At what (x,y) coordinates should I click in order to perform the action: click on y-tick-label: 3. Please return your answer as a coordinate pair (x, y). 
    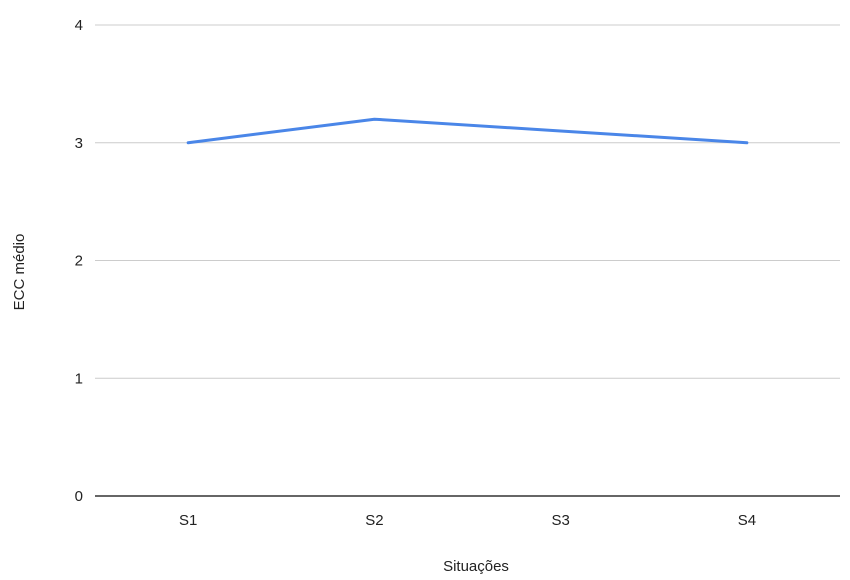
    Looking at the image, I should click on (79, 143).